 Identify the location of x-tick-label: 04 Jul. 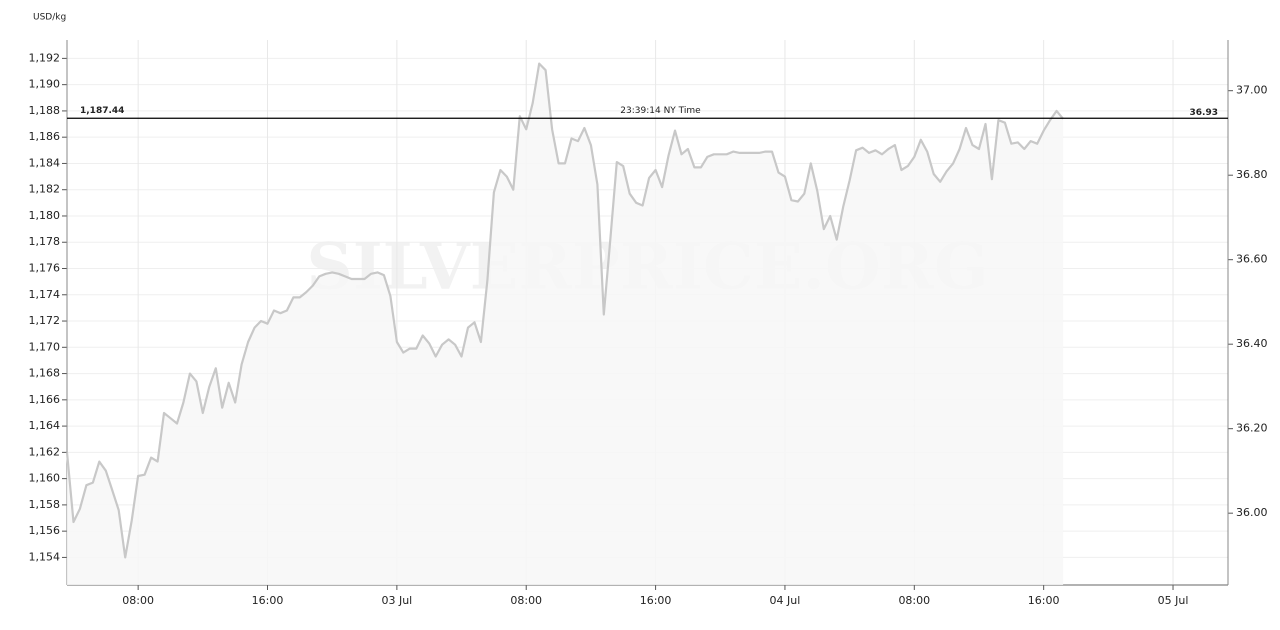
(785, 600).